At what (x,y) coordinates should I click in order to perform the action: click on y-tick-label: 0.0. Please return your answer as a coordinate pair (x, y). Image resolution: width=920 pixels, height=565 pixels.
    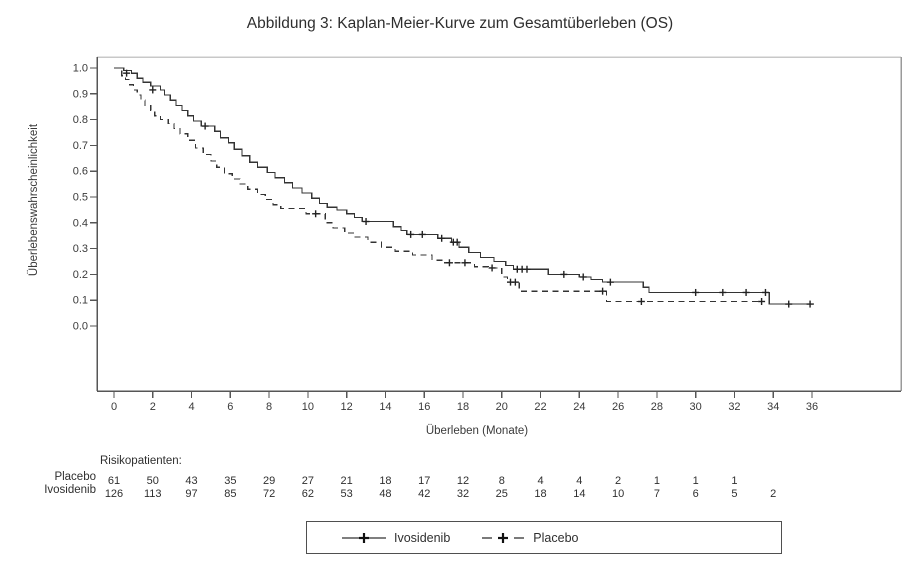
    Looking at the image, I should click on (80, 327).